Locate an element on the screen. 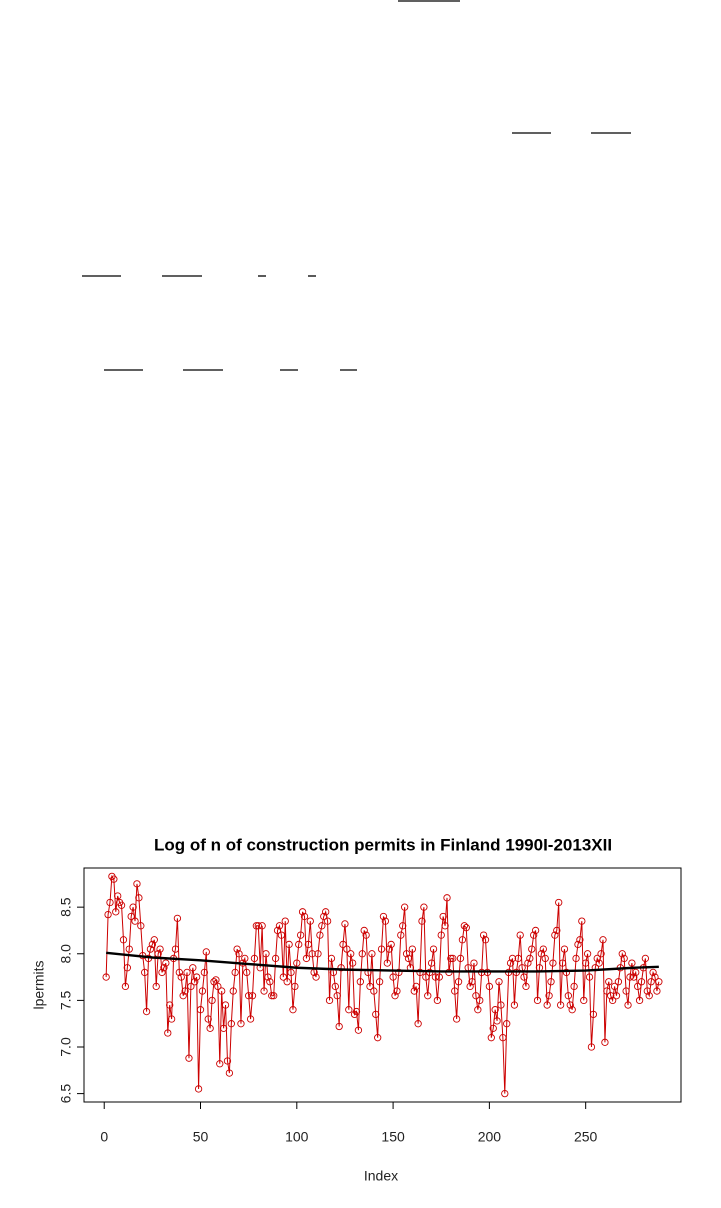  x-tick-label: 200 is located at coordinates (490, 1137).